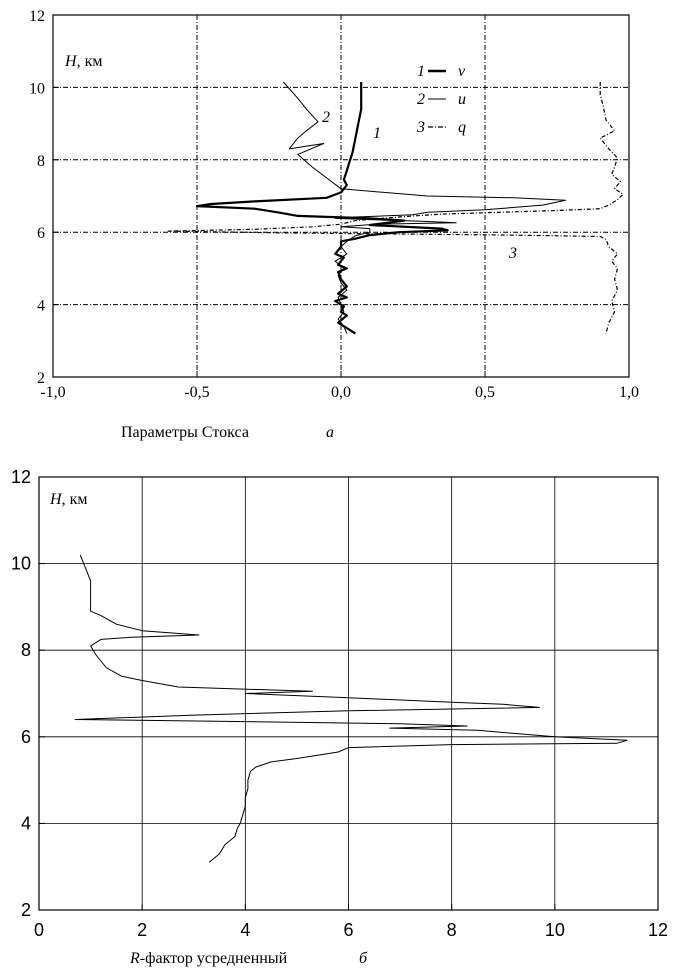 The height and width of the screenshot is (969, 675). I want to click on chart-b-ylabel-unit: , км, so click(75, 499).